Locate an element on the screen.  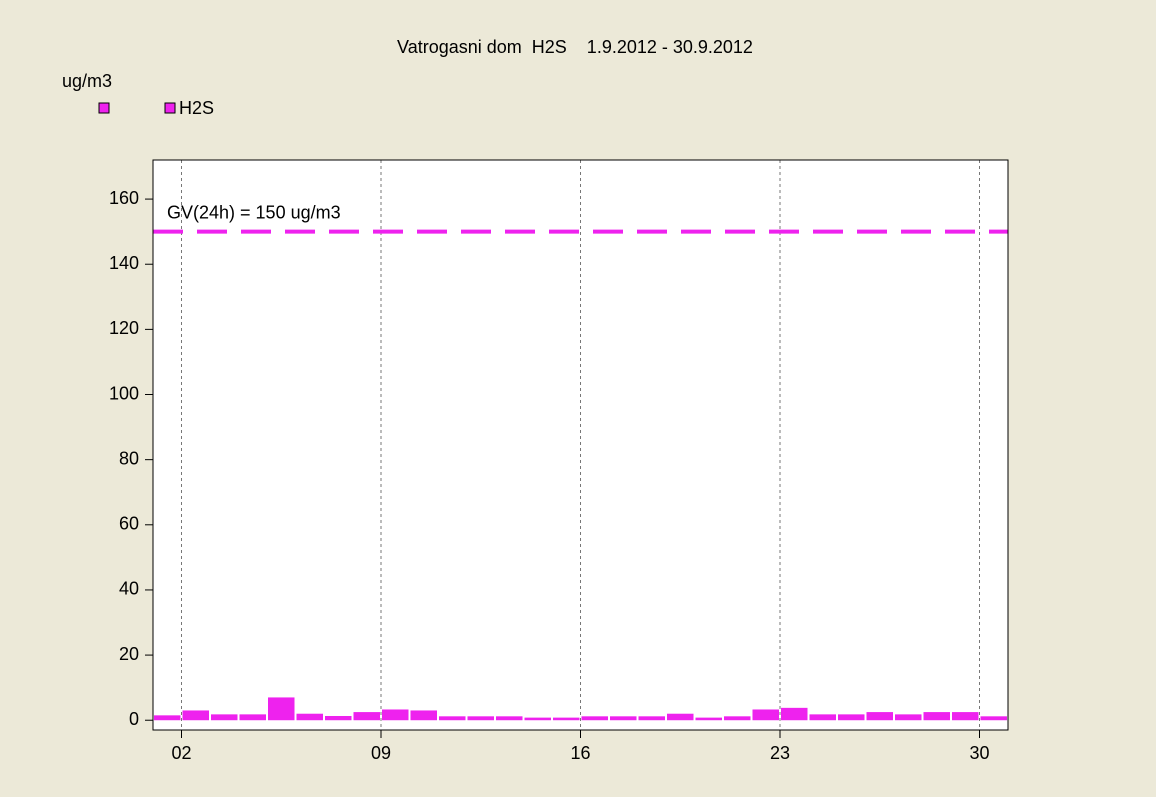
y-tick-label: 0 is located at coordinates (134, 719).